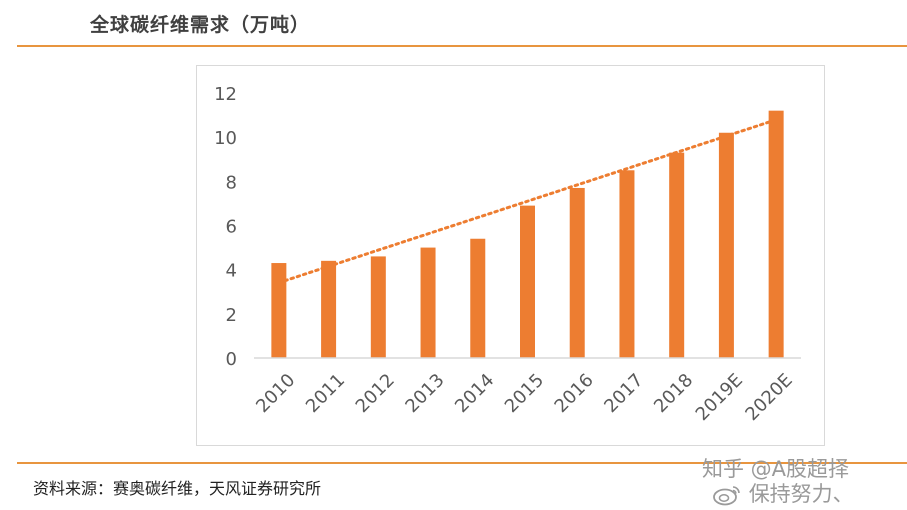  Describe the element at coordinates (627, 264) in the screenshot. I see `bar-2017` at that location.